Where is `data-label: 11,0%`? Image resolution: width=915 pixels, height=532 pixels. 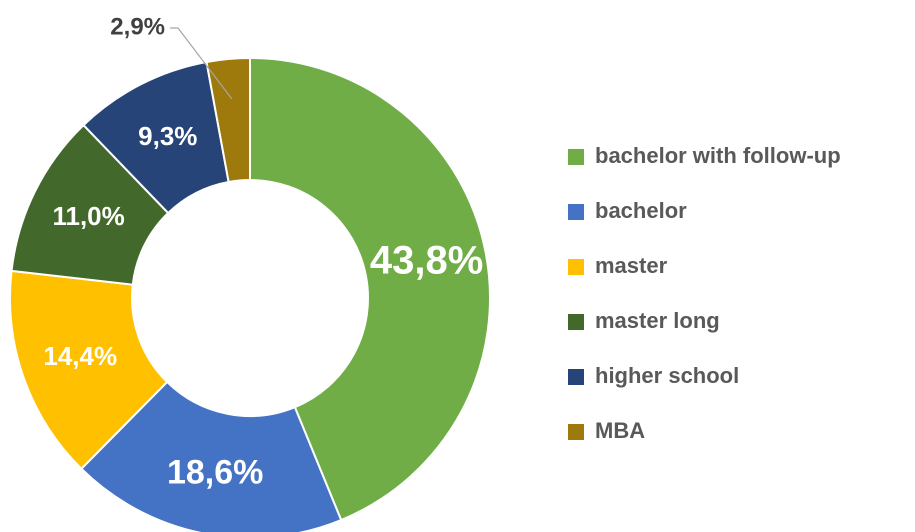
data-label: 11,0% is located at coordinates (88, 216).